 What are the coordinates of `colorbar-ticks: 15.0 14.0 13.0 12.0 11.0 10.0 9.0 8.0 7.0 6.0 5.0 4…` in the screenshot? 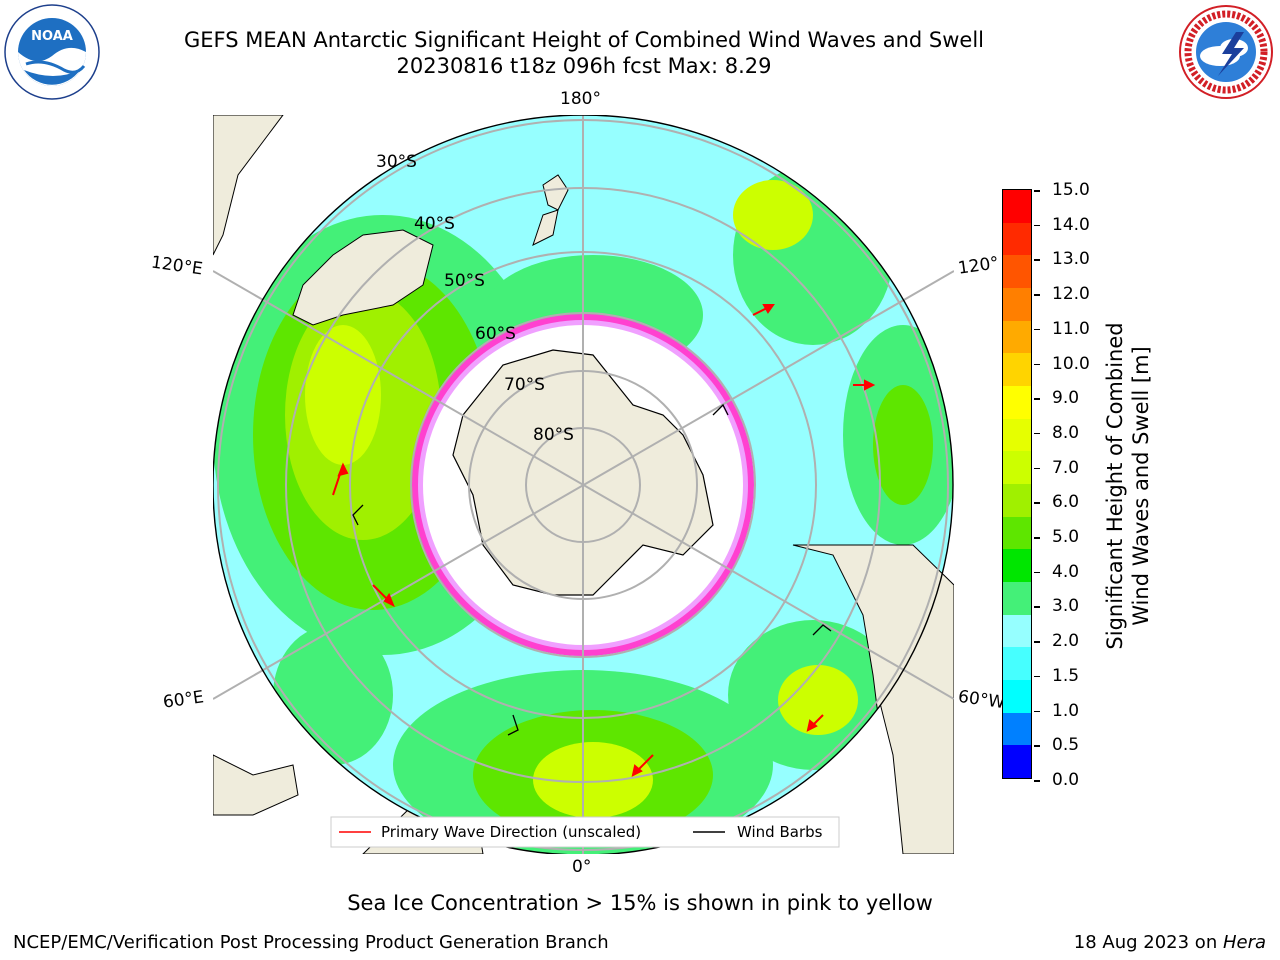 It's located at (1069, 485).